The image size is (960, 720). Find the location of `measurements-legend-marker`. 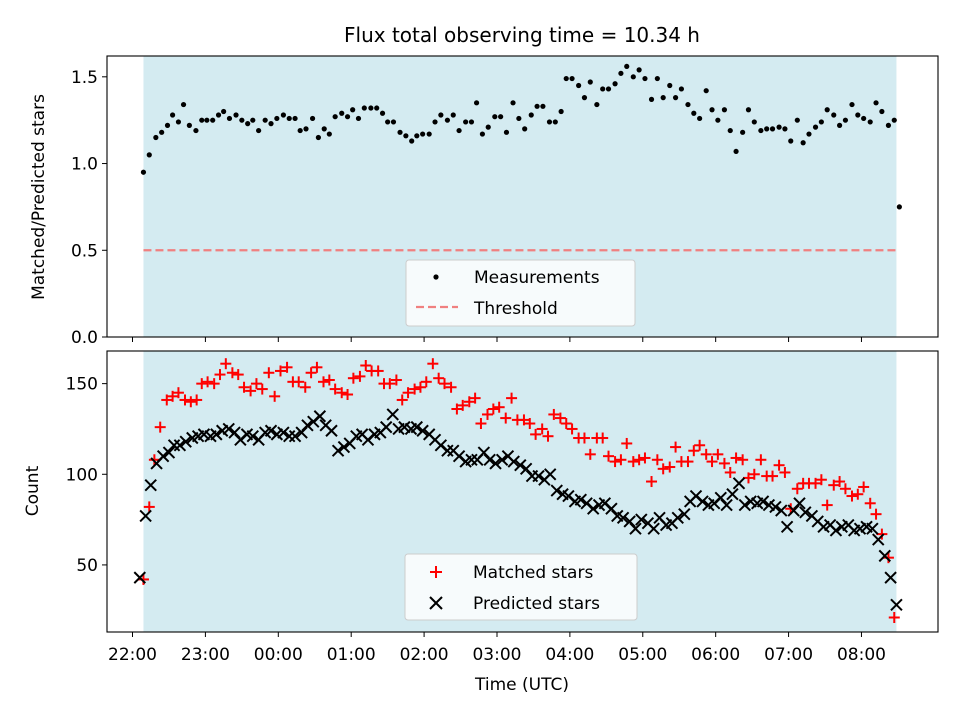

measurements-legend-marker is located at coordinates (436, 277).